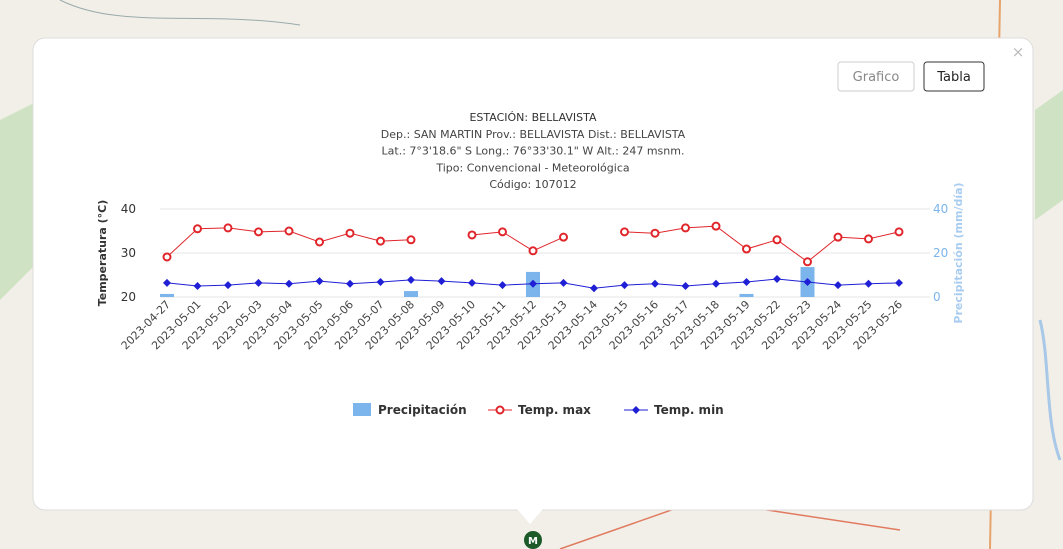 Image resolution: width=1063 pixels, height=549 pixels. What do you see at coordinates (940, 253) in the screenshot?
I see `y2-tick-label: 20` at bounding box center [940, 253].